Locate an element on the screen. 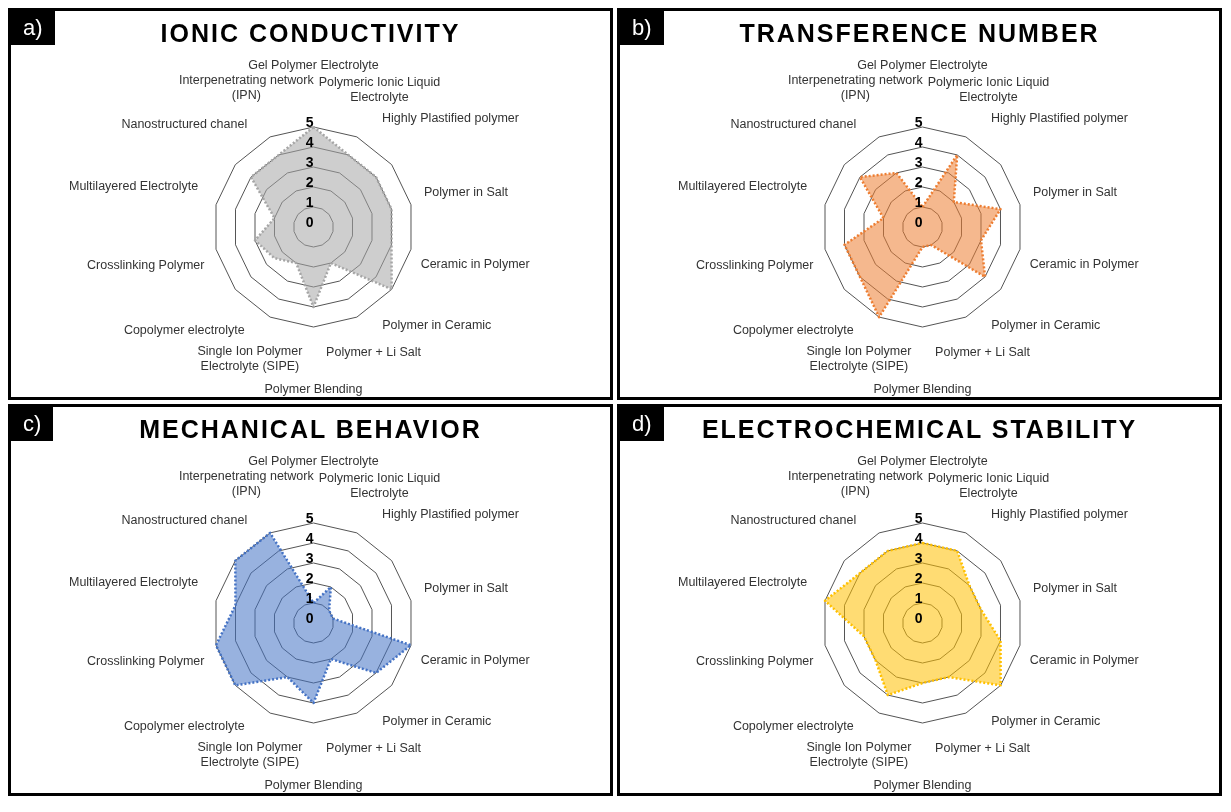 The width and height of the screenshot is (1231, 812). text: c) is located at coordinates (32, 424).